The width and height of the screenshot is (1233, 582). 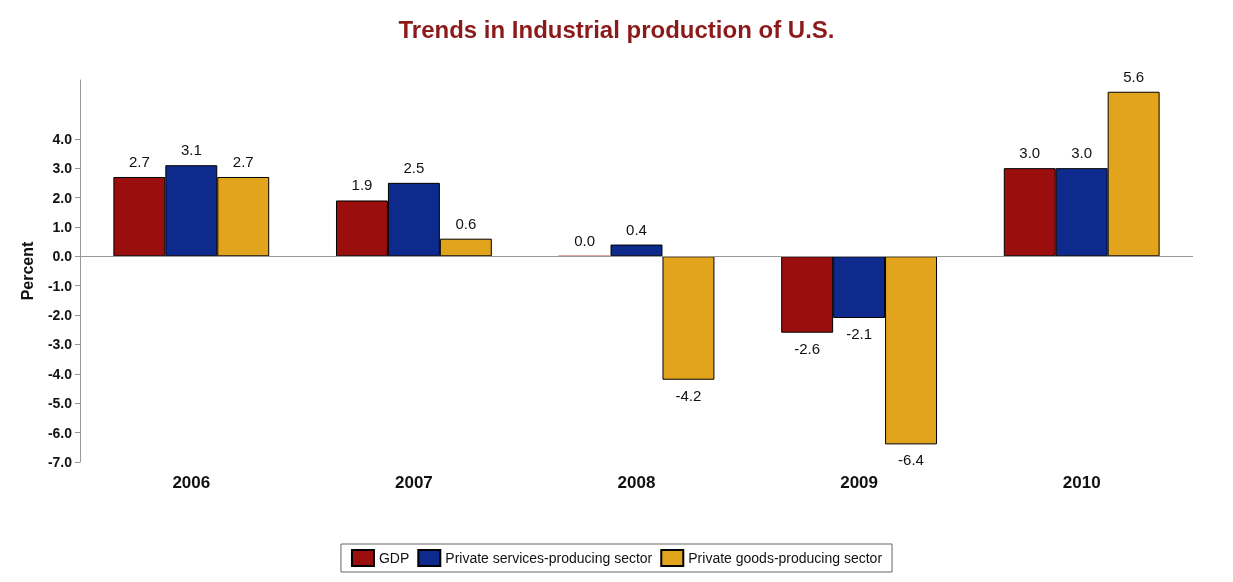 I want to click on y-axis-title: Percent, so click(x=27, y=270).